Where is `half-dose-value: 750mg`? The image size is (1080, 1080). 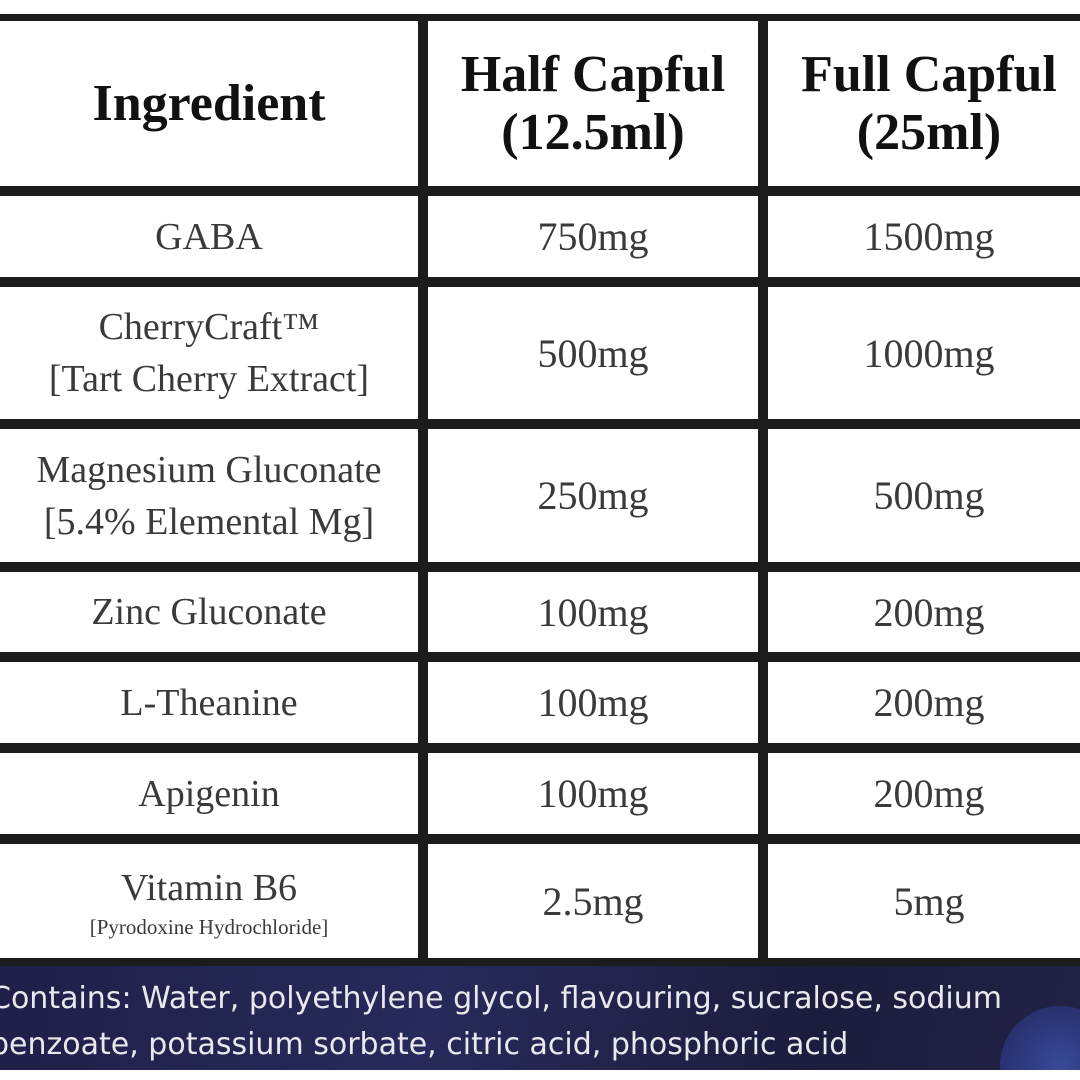
half-dose-value: 750mg is located at coordinates (593, 236).